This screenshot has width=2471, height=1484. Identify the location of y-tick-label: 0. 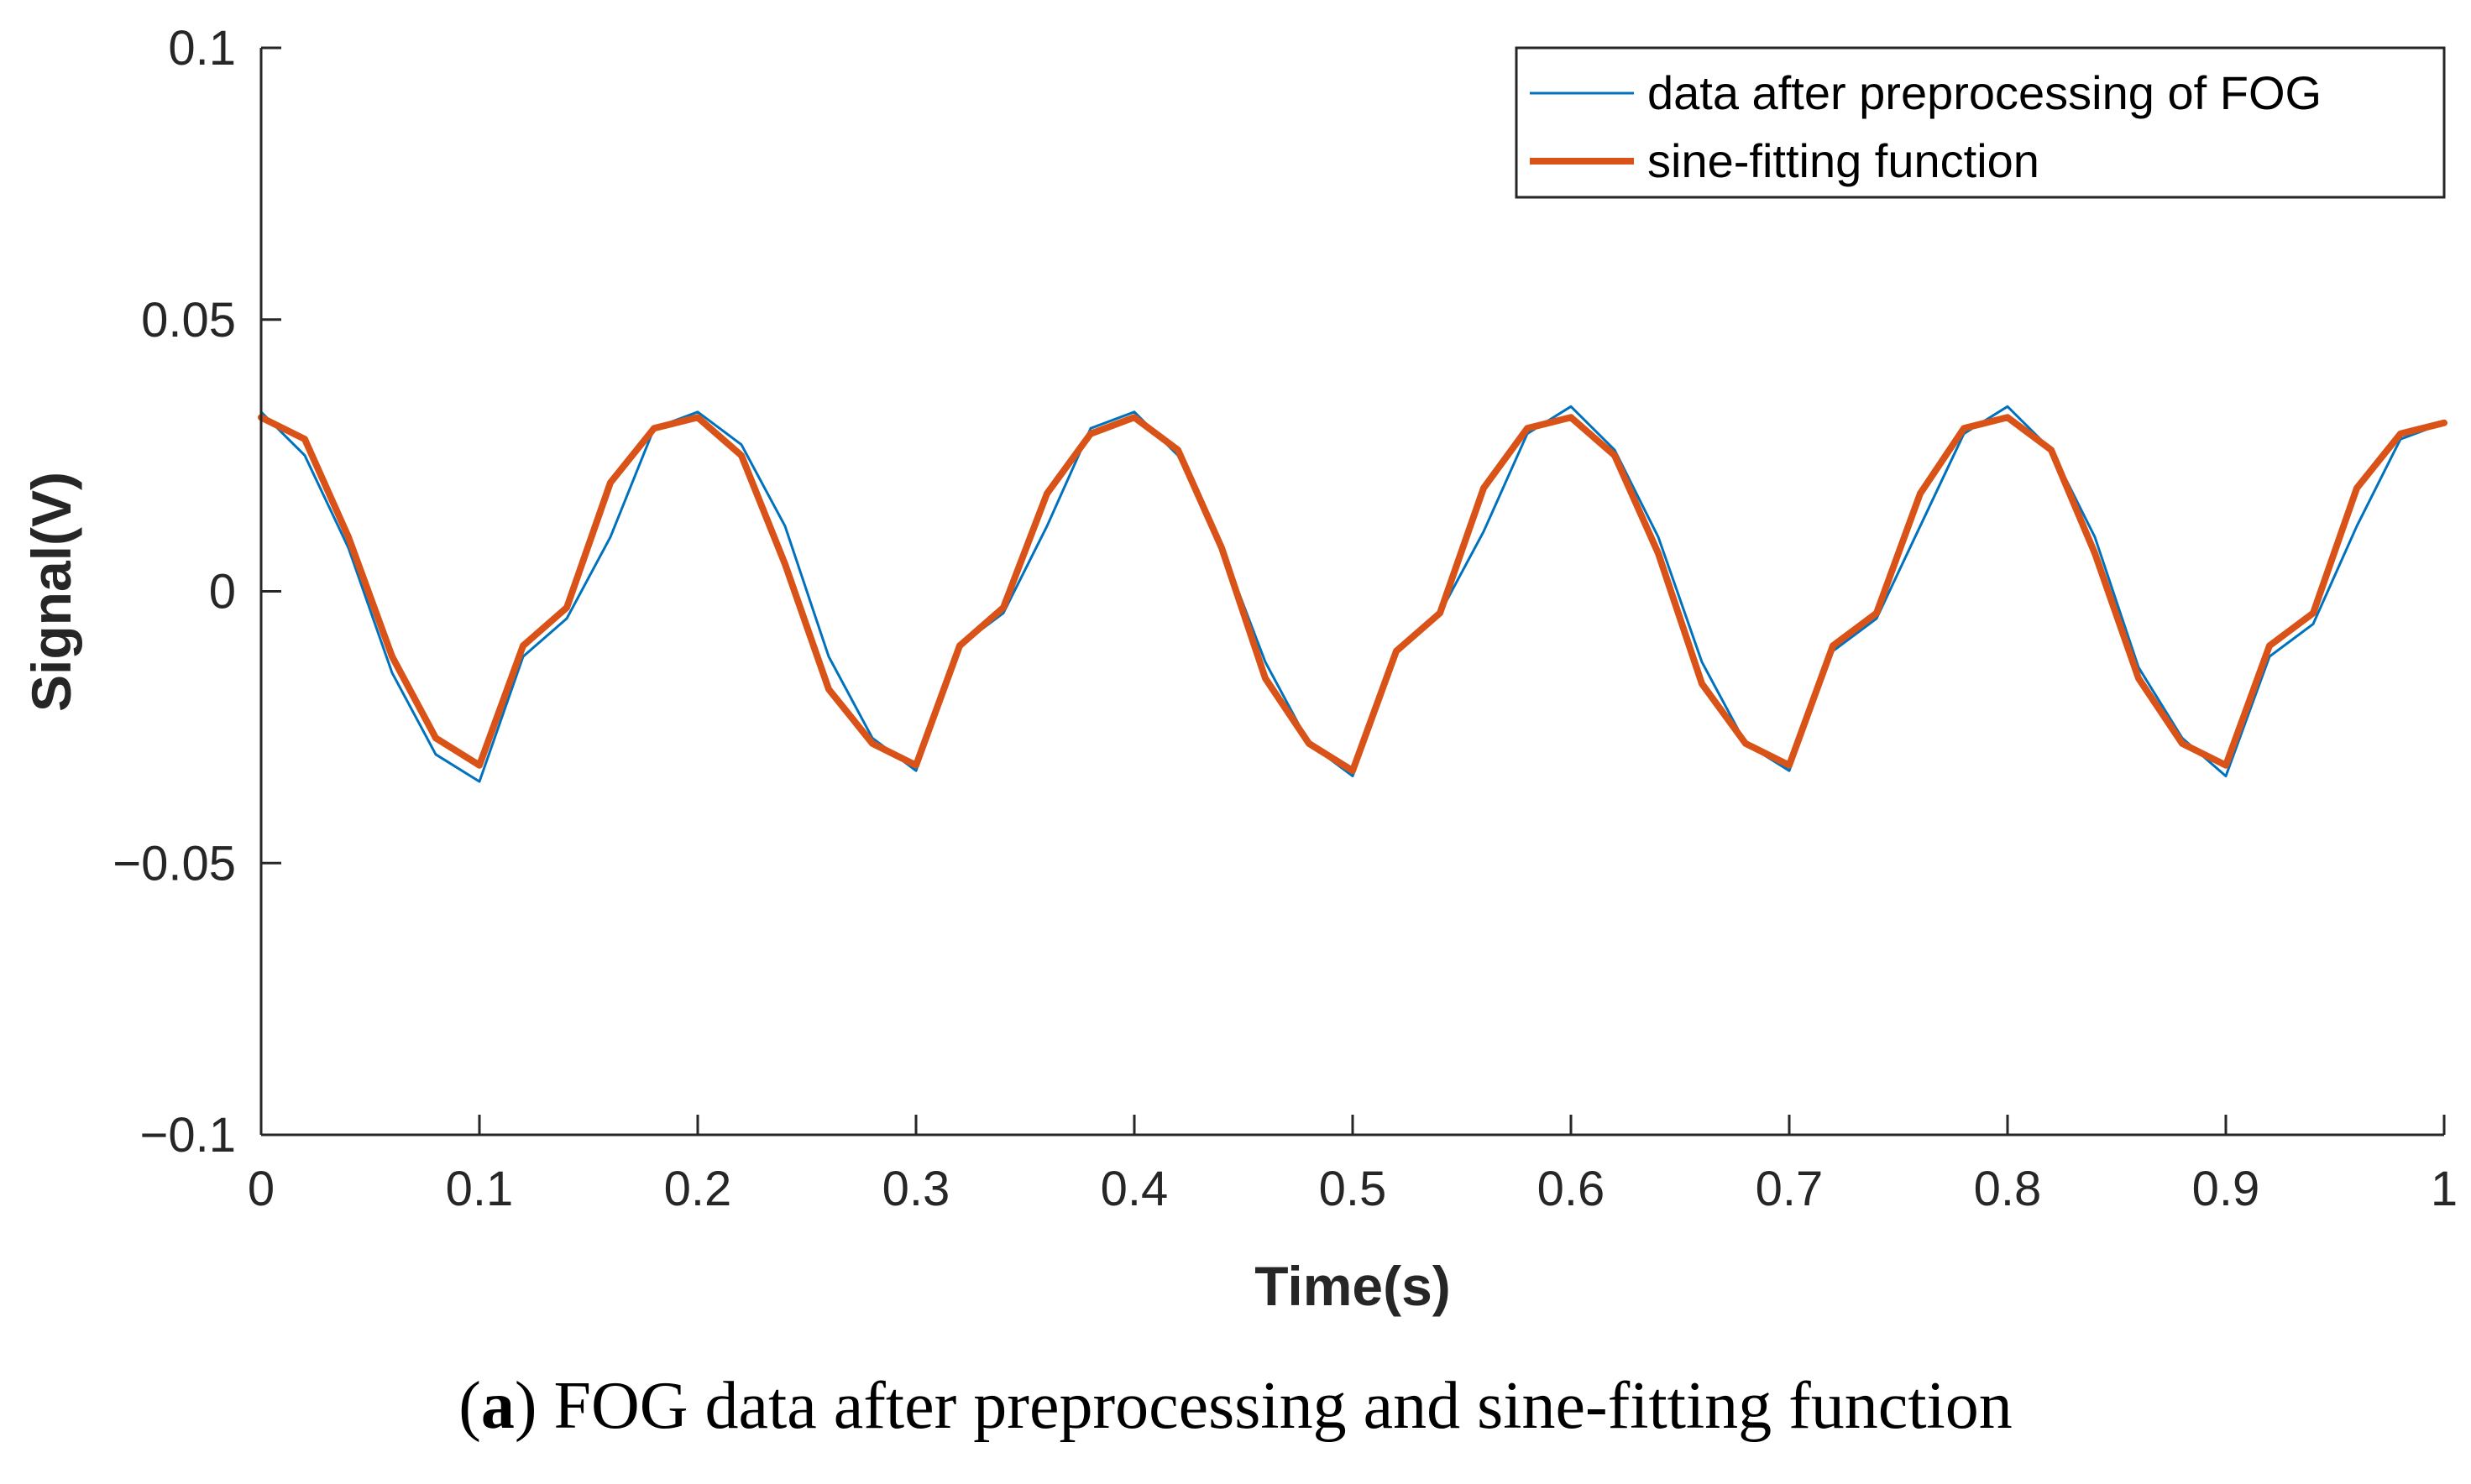
(223, 592).